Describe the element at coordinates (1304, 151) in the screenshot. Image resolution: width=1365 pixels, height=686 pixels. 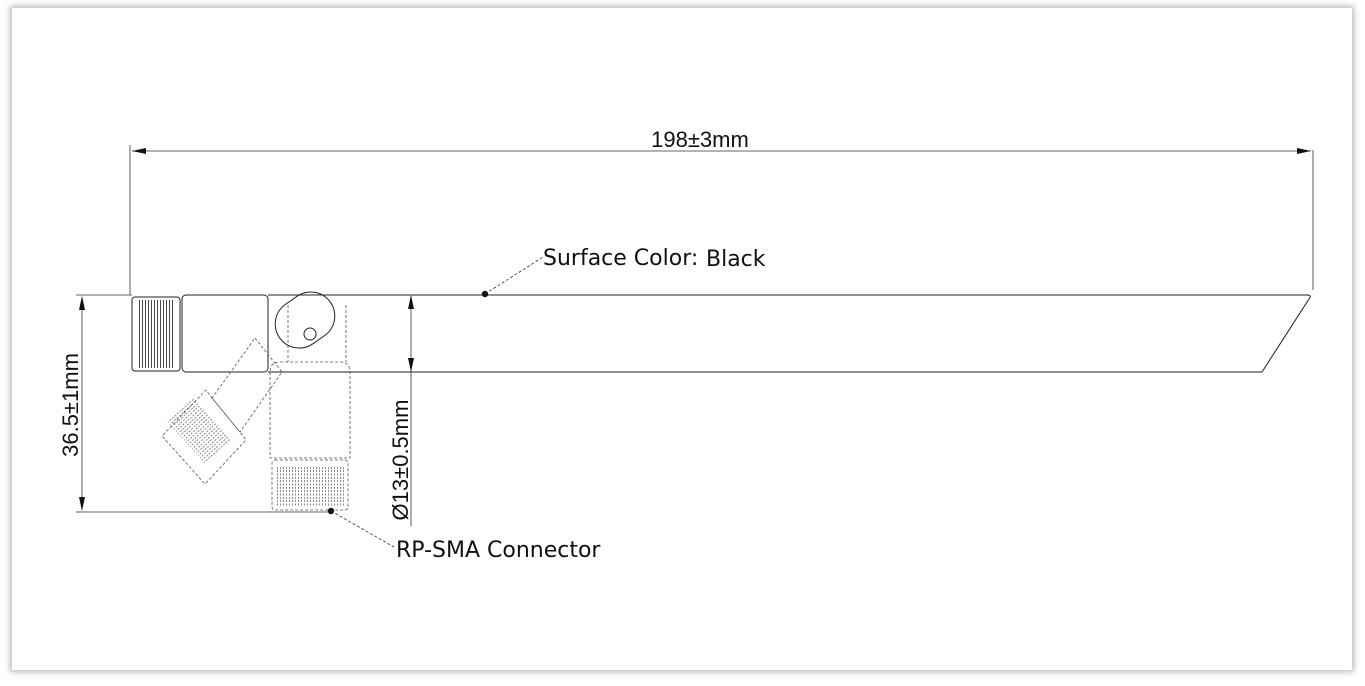
I see `arrow-right` at that location.